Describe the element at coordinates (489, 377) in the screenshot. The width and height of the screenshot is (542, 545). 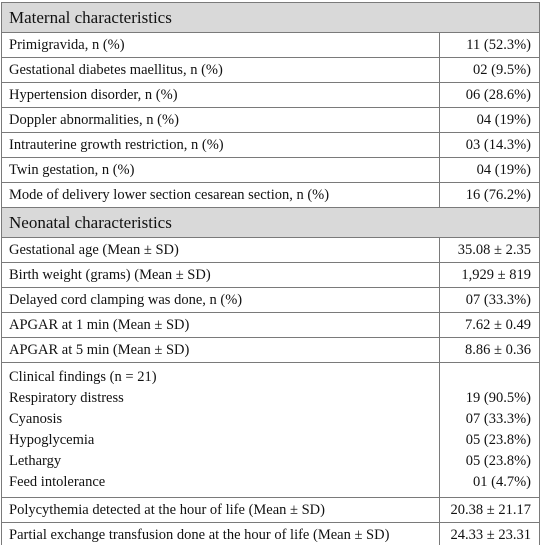
I see `spacer` at that location.